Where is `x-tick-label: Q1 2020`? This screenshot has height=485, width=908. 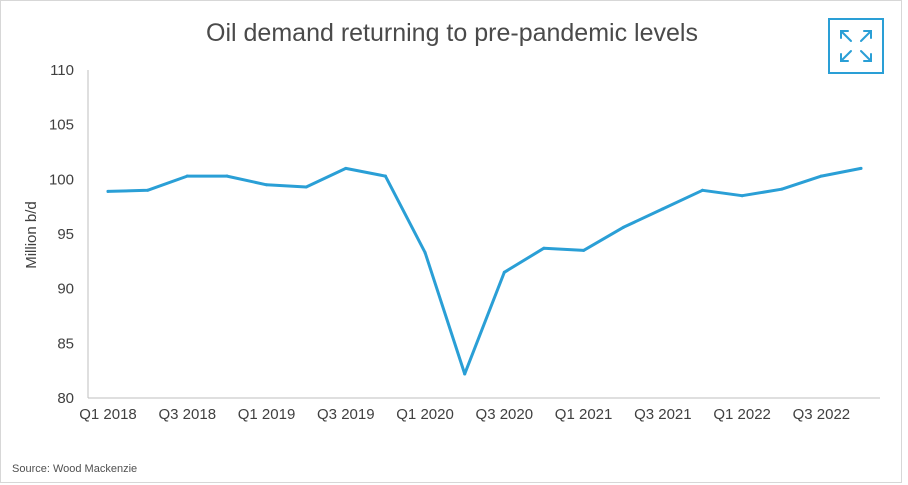
x-tick-label: Q1 2020 is located at coordinates (425, 414).